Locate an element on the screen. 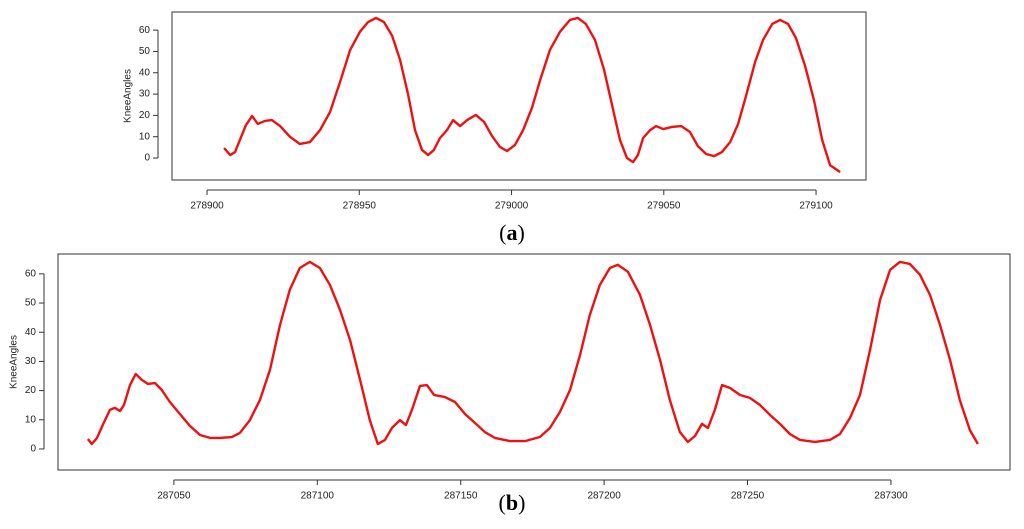 The height and width of the screenshot is (529, 1024). caption-letter: b is located at coordinates (512, 502).